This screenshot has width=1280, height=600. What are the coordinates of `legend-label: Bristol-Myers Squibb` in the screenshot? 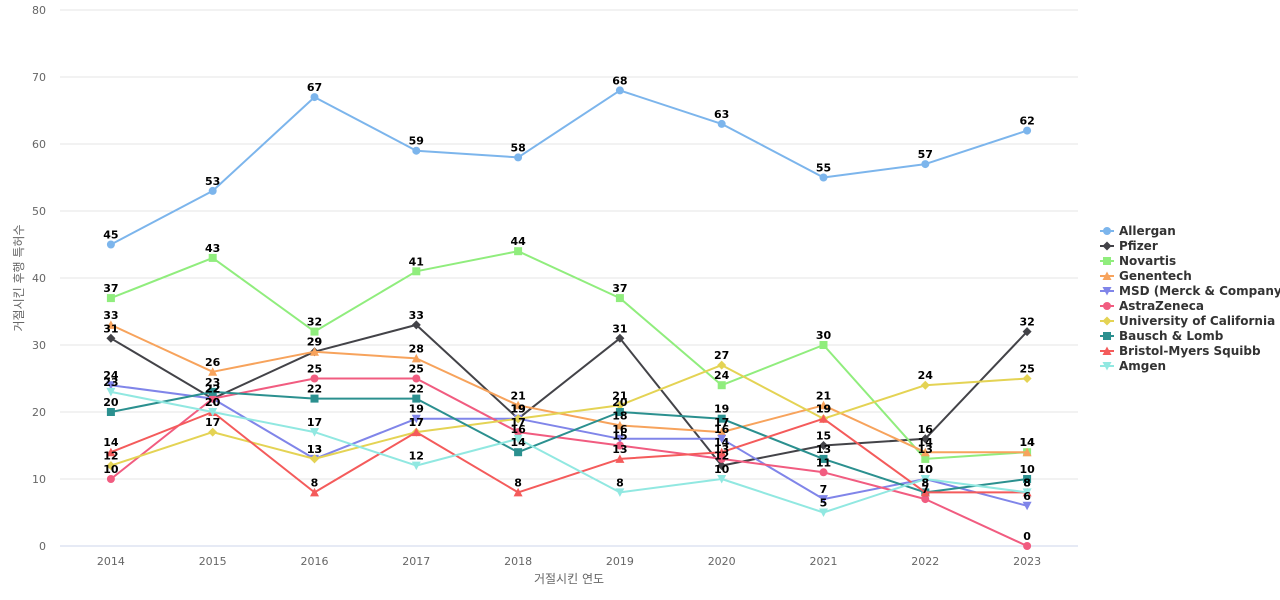 It's located at (1190, 351).